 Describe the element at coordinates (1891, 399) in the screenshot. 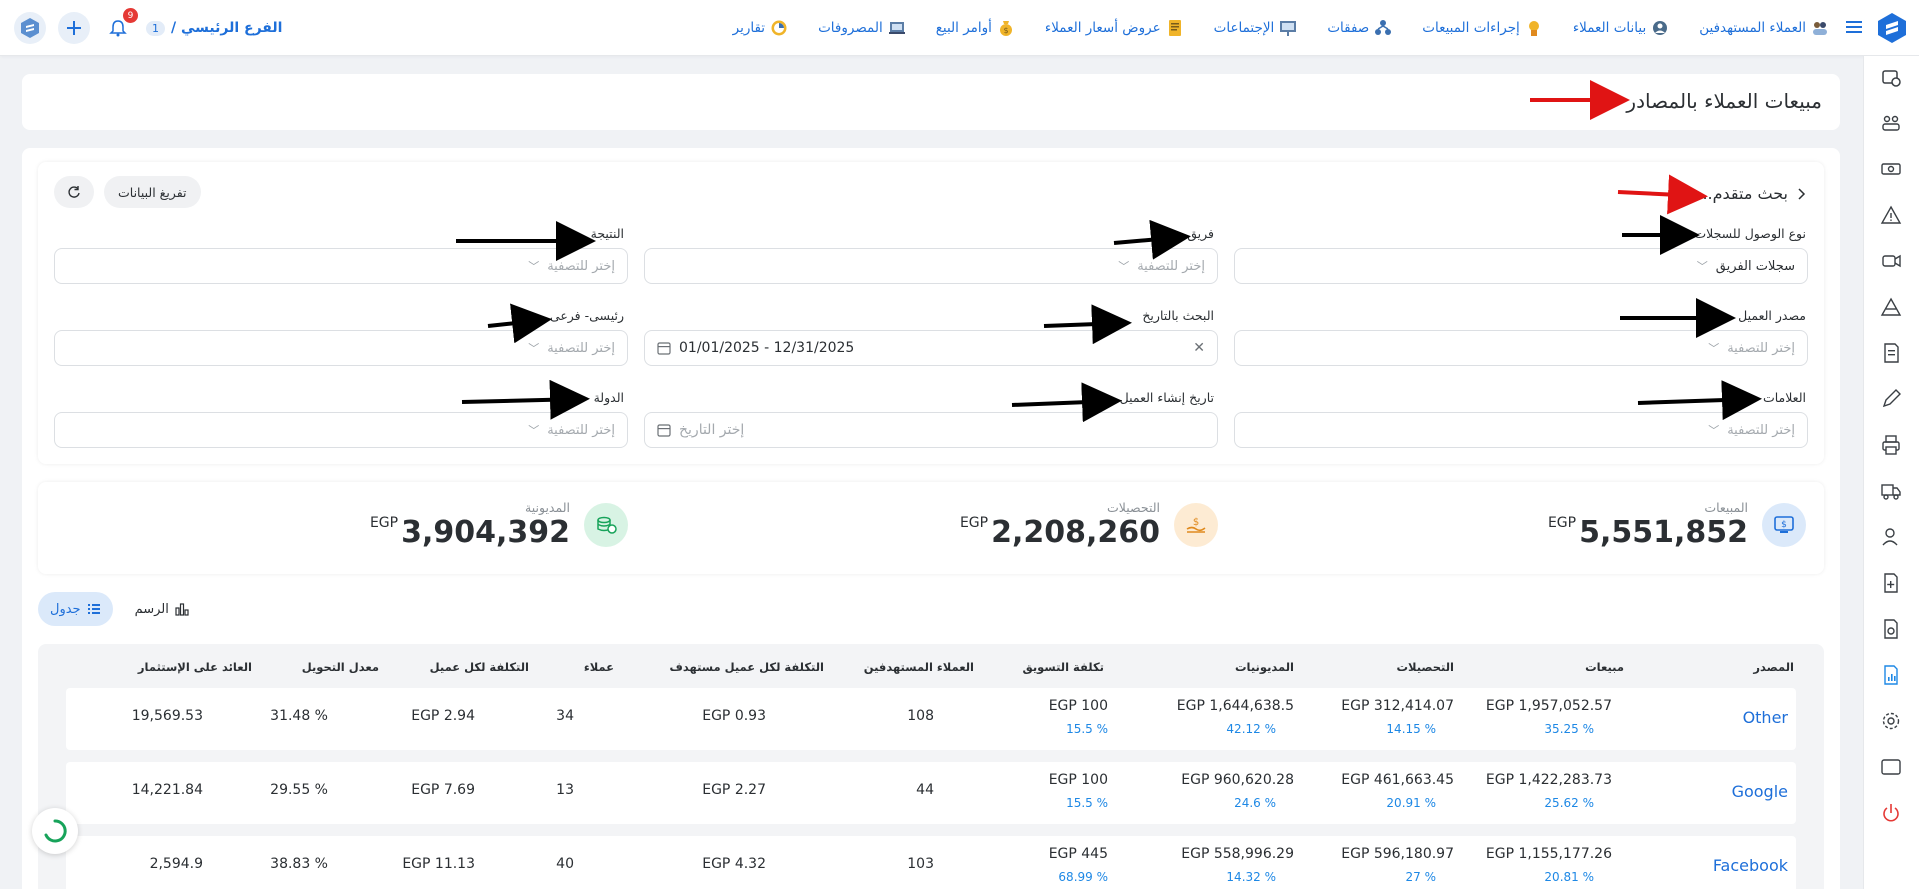

I see `pen-icon` at that location.